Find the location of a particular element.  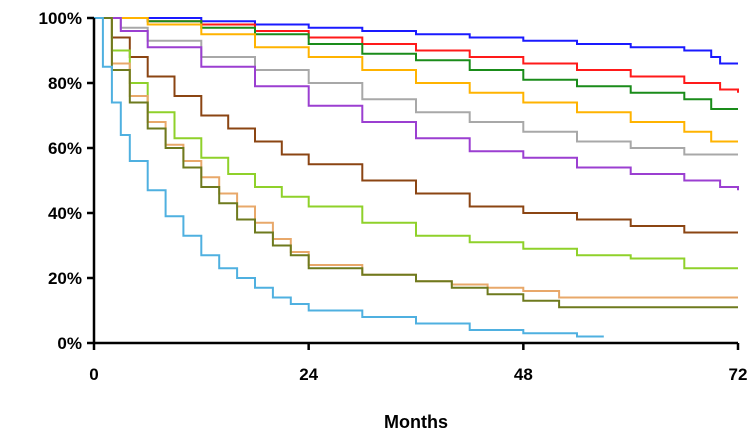

y-tick-label: 100% is located at coordinates (60, 18).